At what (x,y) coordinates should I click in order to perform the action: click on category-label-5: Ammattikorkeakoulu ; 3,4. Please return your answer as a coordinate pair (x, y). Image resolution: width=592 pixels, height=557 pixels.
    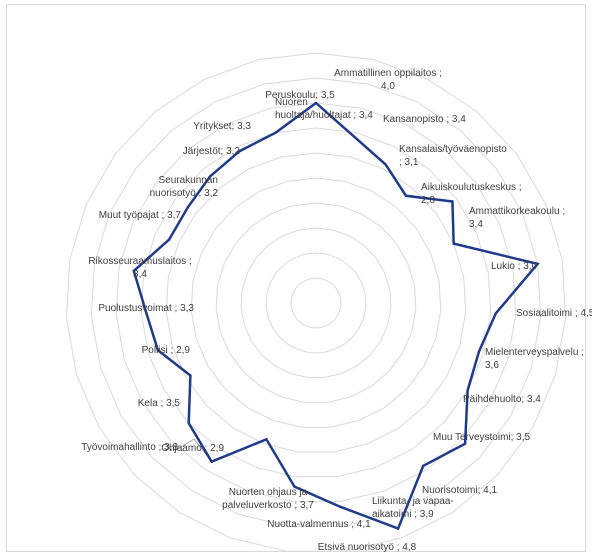
    Looking at the image, I should click on (517, 218).